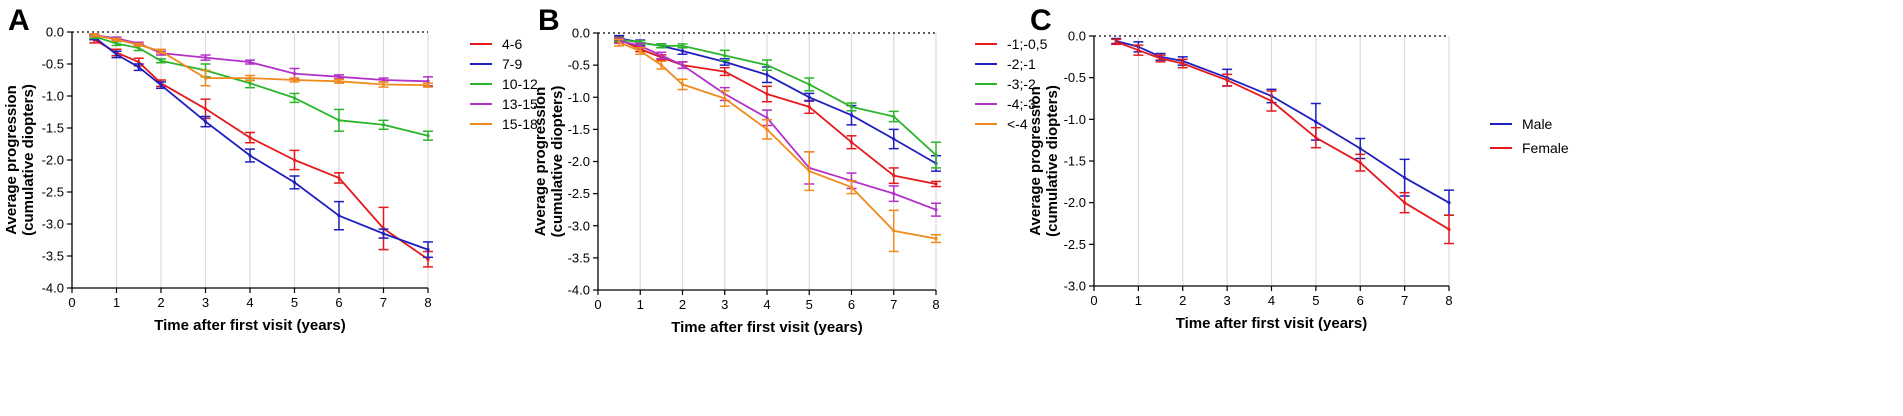  I want to click on x-tick-label: 6, so click(338, 302).